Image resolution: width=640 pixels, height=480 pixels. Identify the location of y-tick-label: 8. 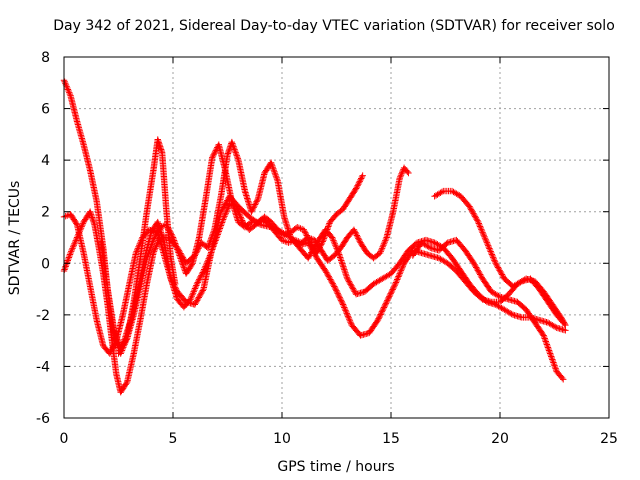
(45, 58).